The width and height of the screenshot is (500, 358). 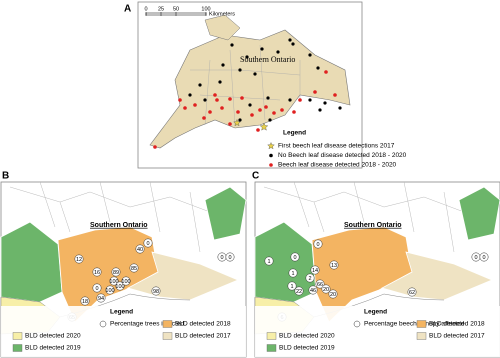 What do you see at coordinates (437, 276) in the screenshot?
I see `region-2017` at bounding box center [437, 276].